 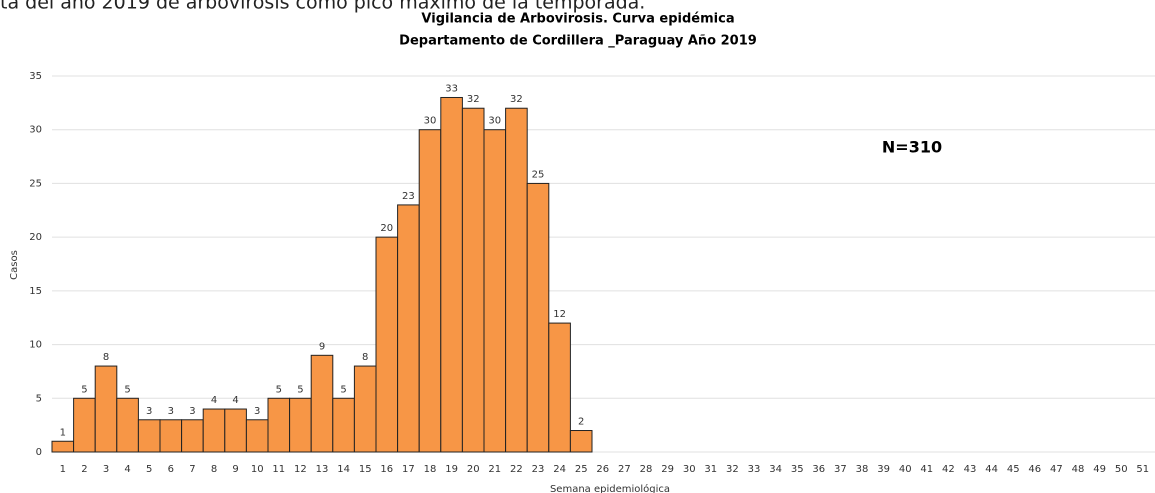 I want to click on x-tick-label: 12, so click(x=300, y=469).